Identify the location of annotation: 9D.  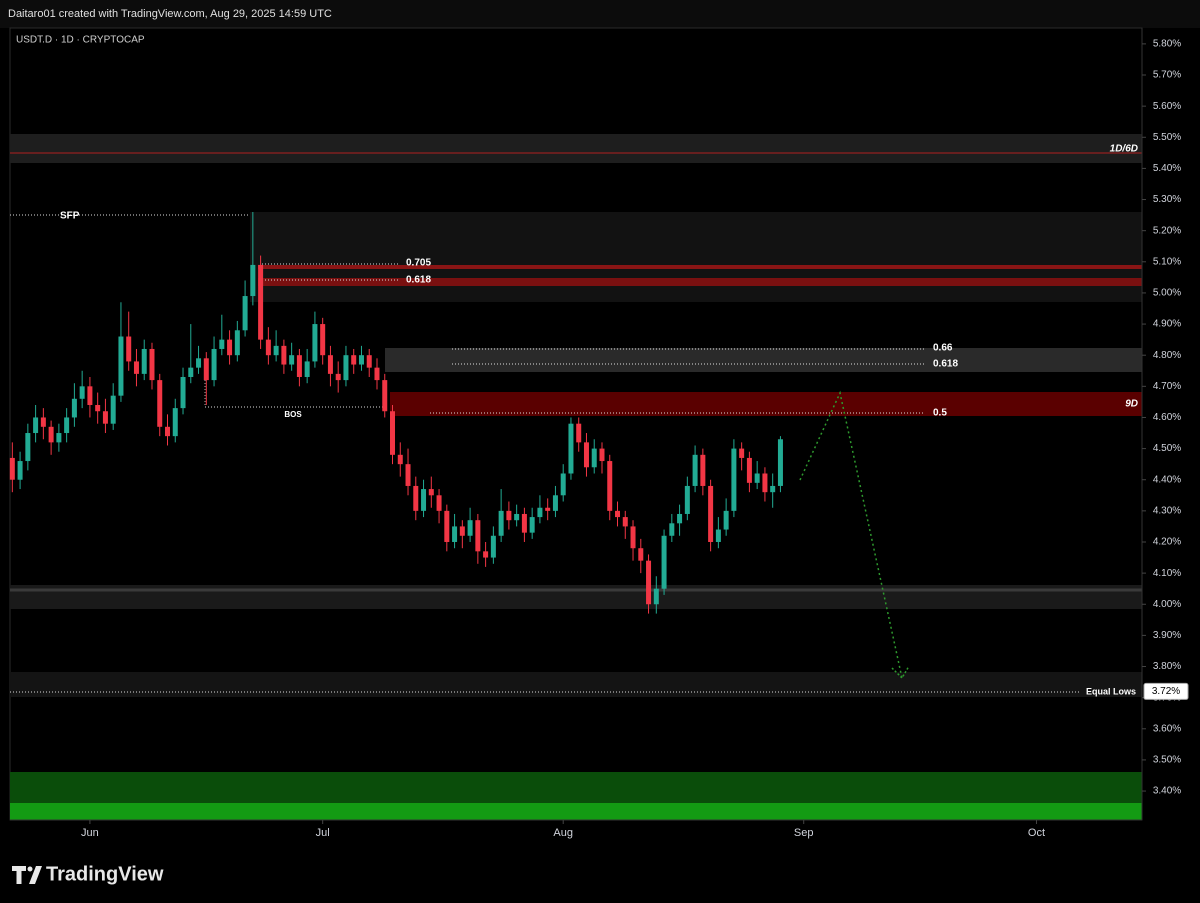
(1131, 404).